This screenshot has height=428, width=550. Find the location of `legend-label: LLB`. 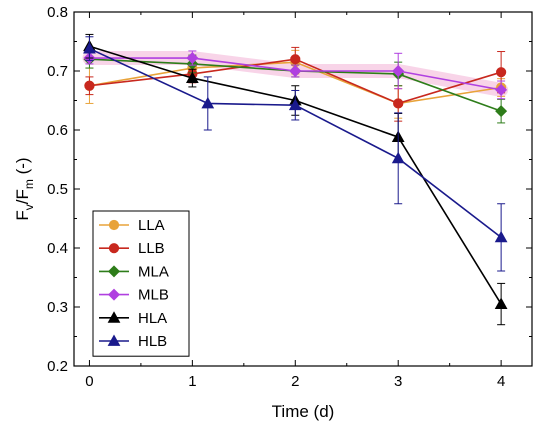

legend-label: LLB is located at coordinates (151, 248).